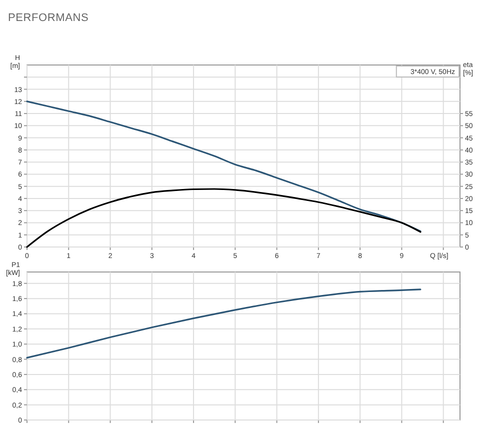 The width and height of the screenshot is (480, 441). Describe the element at coordinates (48, 18) in the screenshot. I see `chart-title: PERFORMANS` at that location.